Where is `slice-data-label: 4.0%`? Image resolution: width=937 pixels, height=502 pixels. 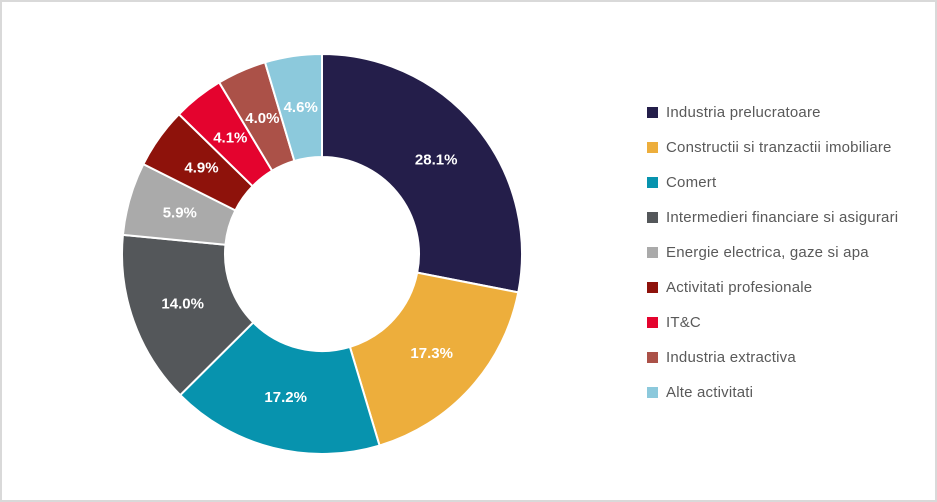 slice-data-label: 4.0% is located at coordinates (262, 118).